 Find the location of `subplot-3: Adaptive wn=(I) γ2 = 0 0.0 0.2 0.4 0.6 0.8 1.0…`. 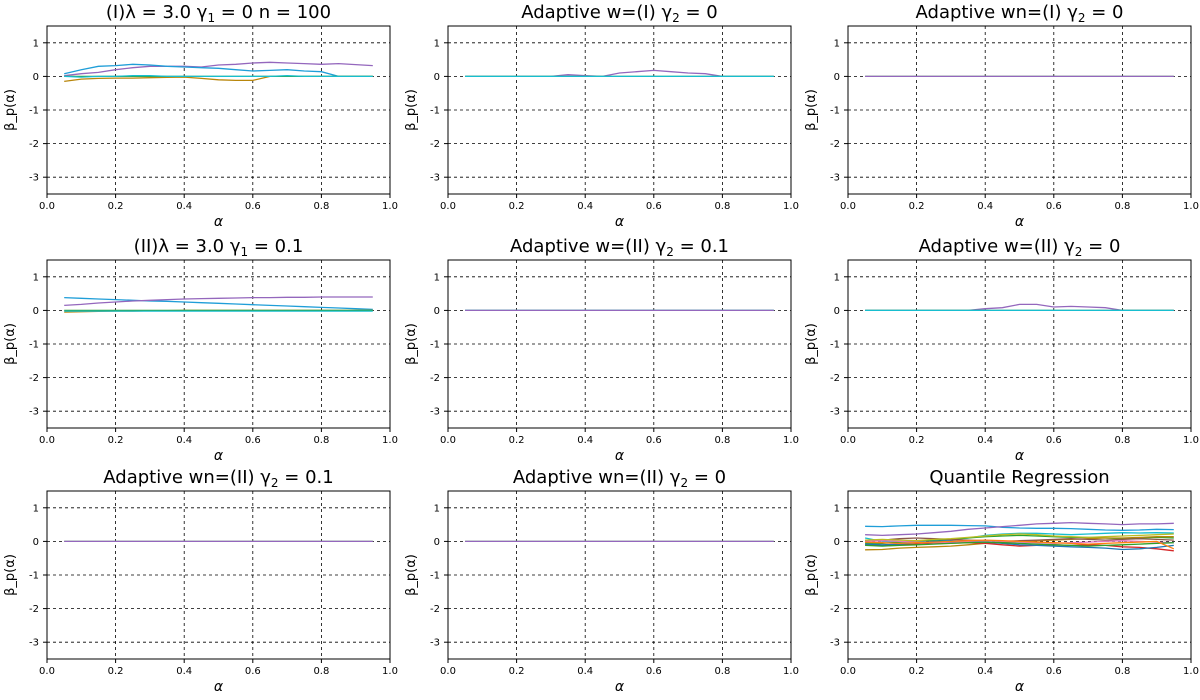

subplot-3: Adaptive wn=(I) γ2 = 0 0.0 0.2 0.4 0.6 0.8 1.0… is located at coordinates (1001, 116).